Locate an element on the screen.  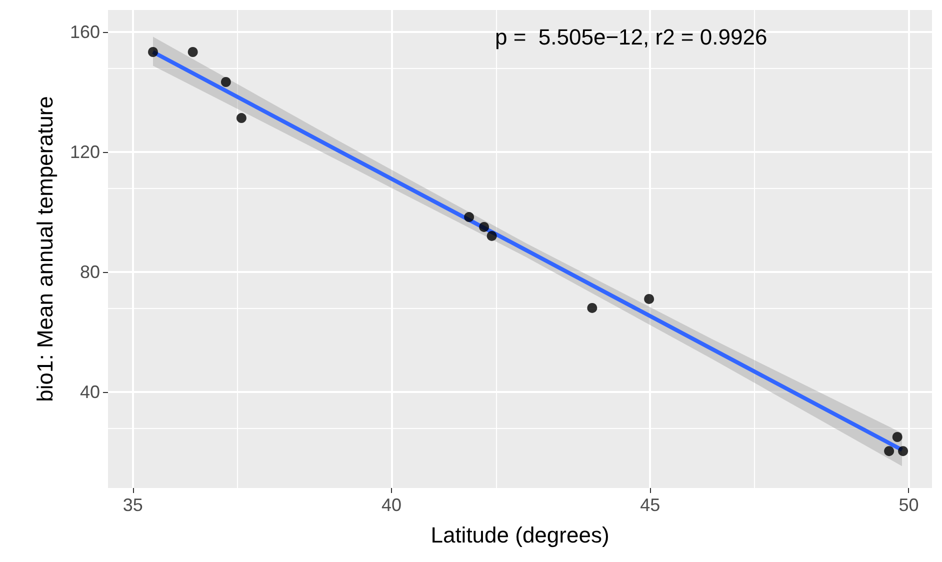
y-tick-label: 80 is located at coordinates (90, 272).